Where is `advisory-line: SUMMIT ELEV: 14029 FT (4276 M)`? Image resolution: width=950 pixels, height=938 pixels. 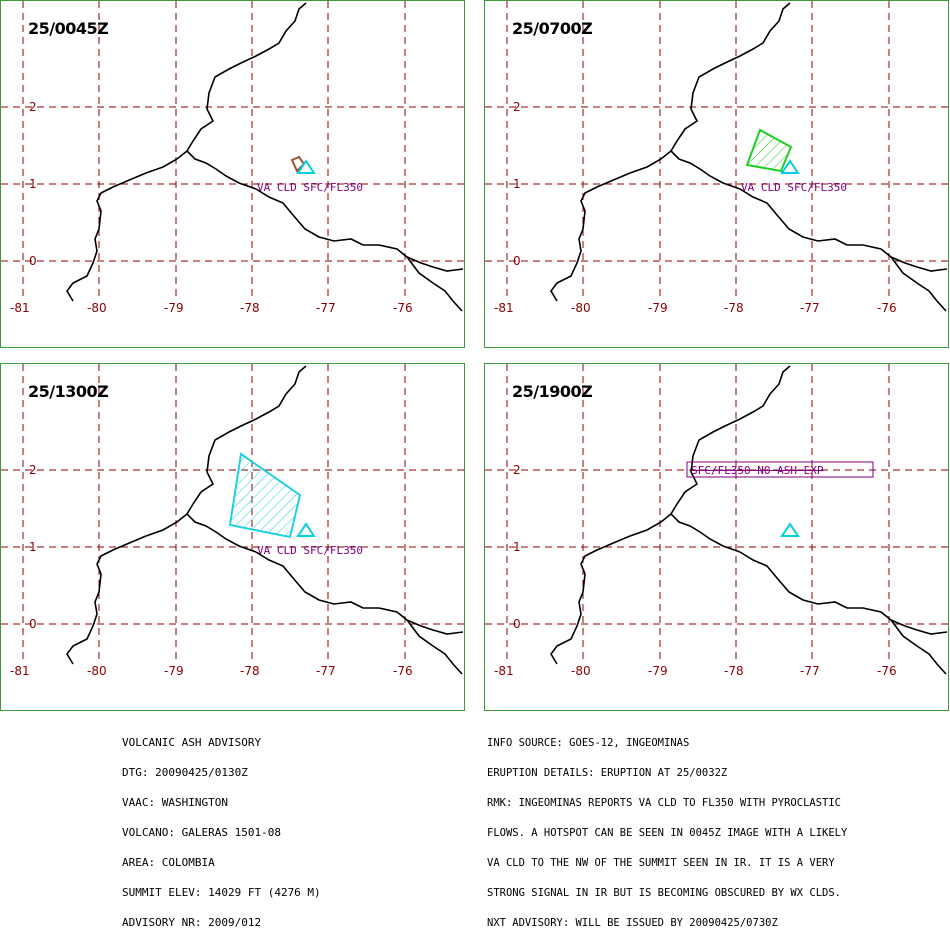 advisory-line: SUMMIT ELEV: 14029 FT (4276 M) is located at coordinates (221, 892).